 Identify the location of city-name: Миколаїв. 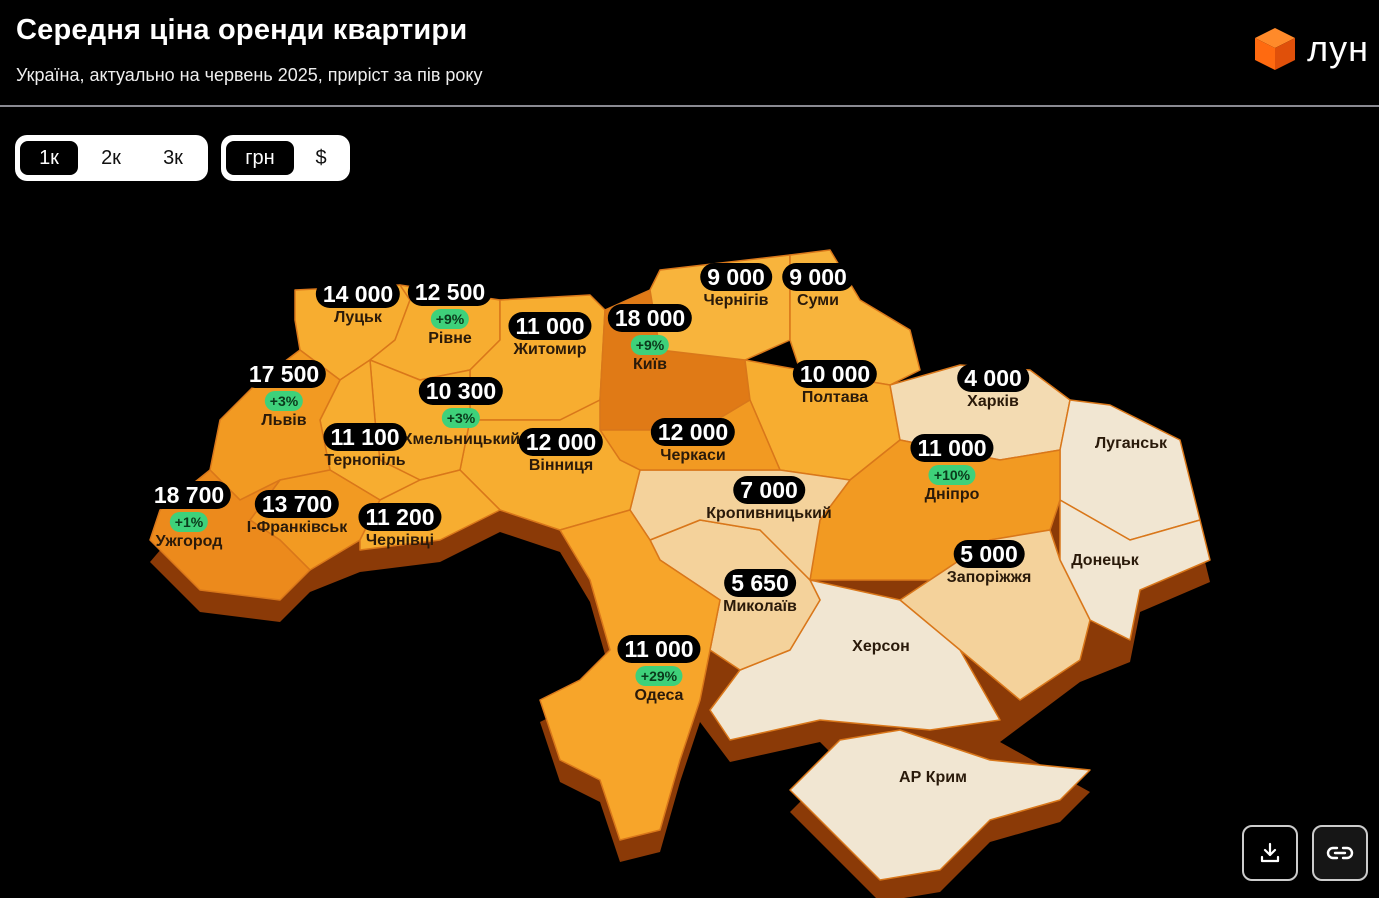
(760, 606).